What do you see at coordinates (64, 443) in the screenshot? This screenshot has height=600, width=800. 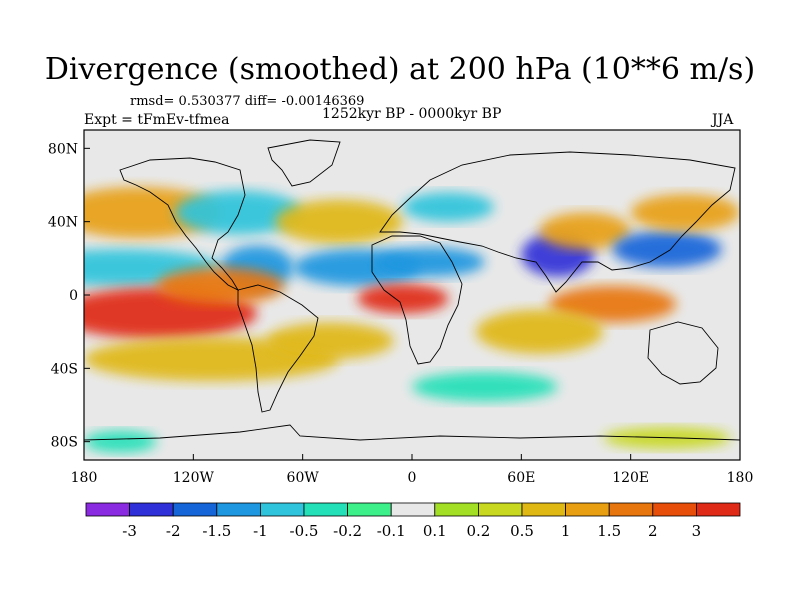 I see `lat-tick-label: 80S` at bounding box center [64, 443].